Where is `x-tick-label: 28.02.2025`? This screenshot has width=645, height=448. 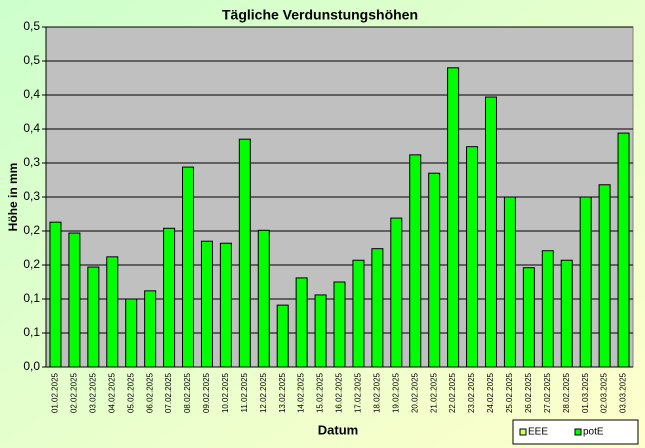
x-tick-label: 28.02.2025 is located at coordinates (566, 392).